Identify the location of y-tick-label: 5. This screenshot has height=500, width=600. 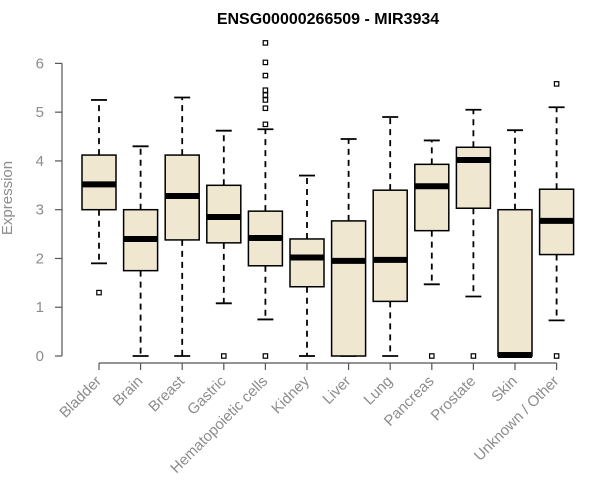
(40, 112).